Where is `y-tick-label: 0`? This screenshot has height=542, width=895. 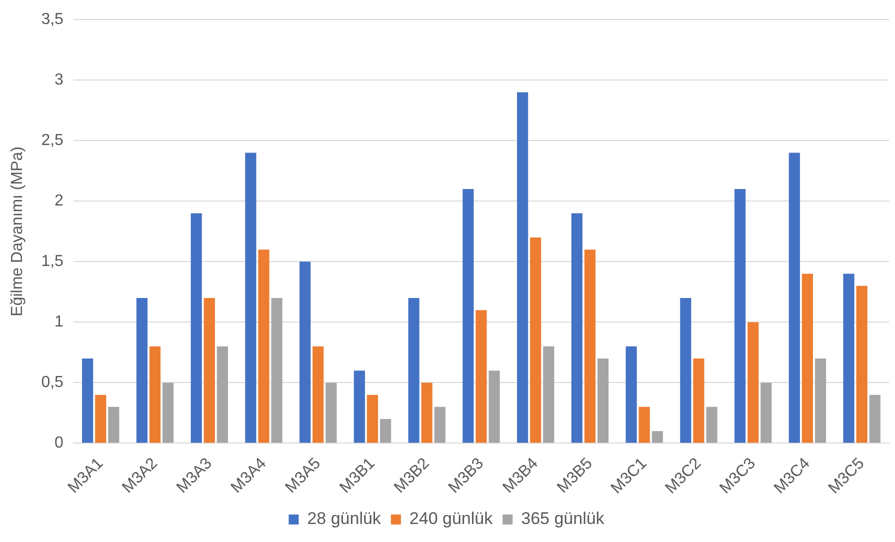
y-tick-label: 0 is located at coordinates (59, 443).